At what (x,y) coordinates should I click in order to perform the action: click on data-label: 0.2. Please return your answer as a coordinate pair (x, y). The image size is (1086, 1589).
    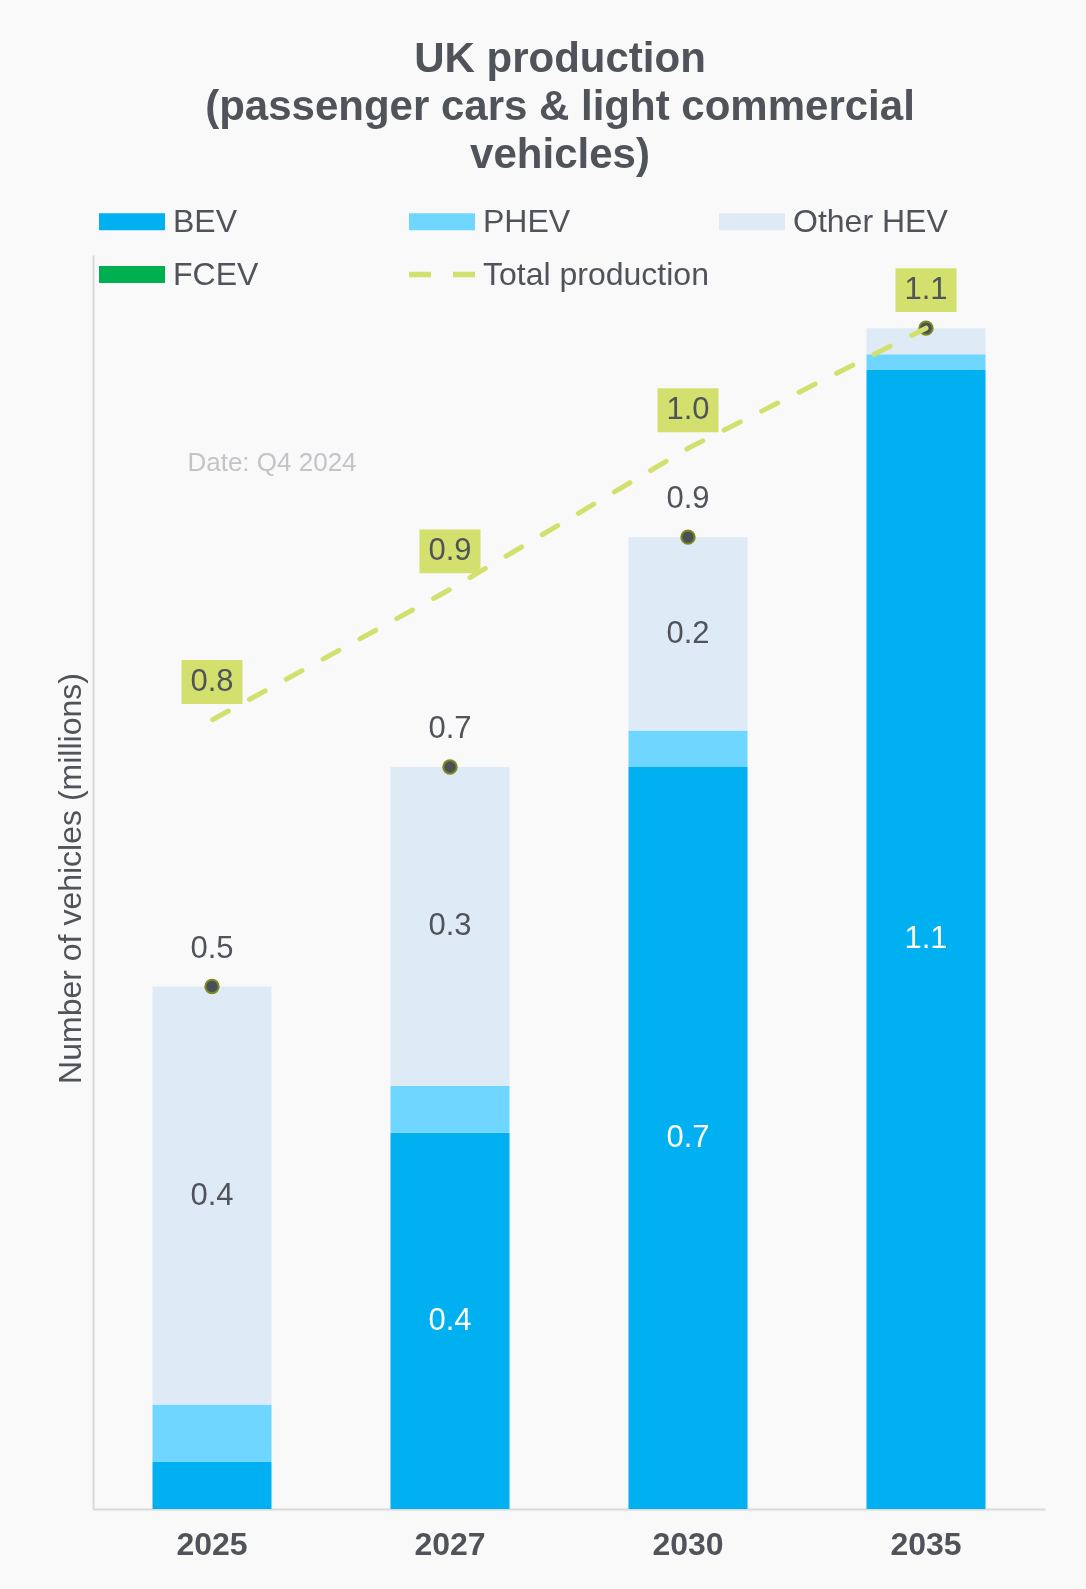
    Looking at the image, I should click on (688, 632).